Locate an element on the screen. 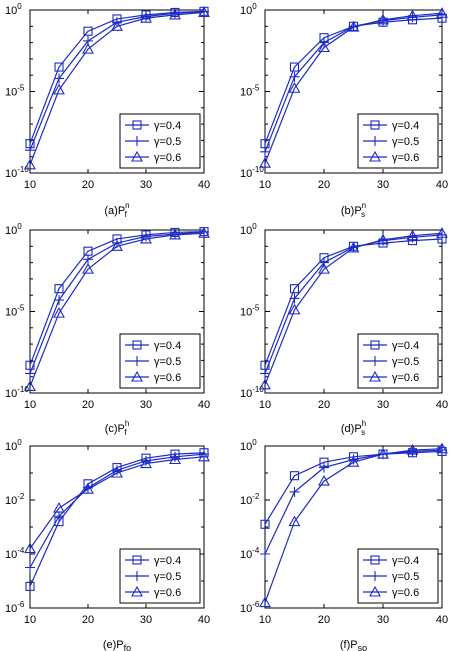 Image resolution: width=449 pixels, height=651 pixels. panel-caption: (c)Ph f is located at coordinates (117, 428).